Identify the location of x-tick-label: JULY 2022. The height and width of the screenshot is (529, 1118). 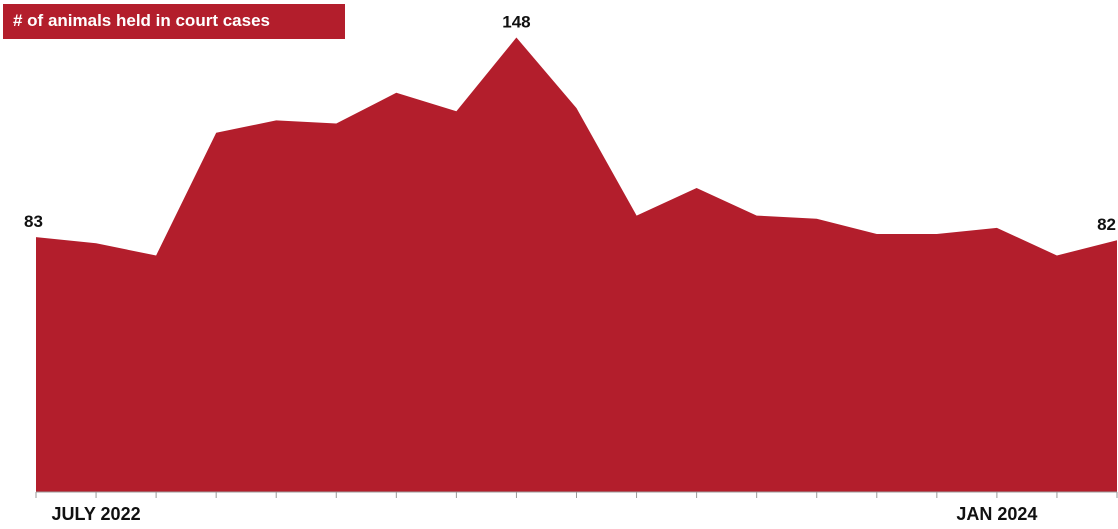
(96, 514).